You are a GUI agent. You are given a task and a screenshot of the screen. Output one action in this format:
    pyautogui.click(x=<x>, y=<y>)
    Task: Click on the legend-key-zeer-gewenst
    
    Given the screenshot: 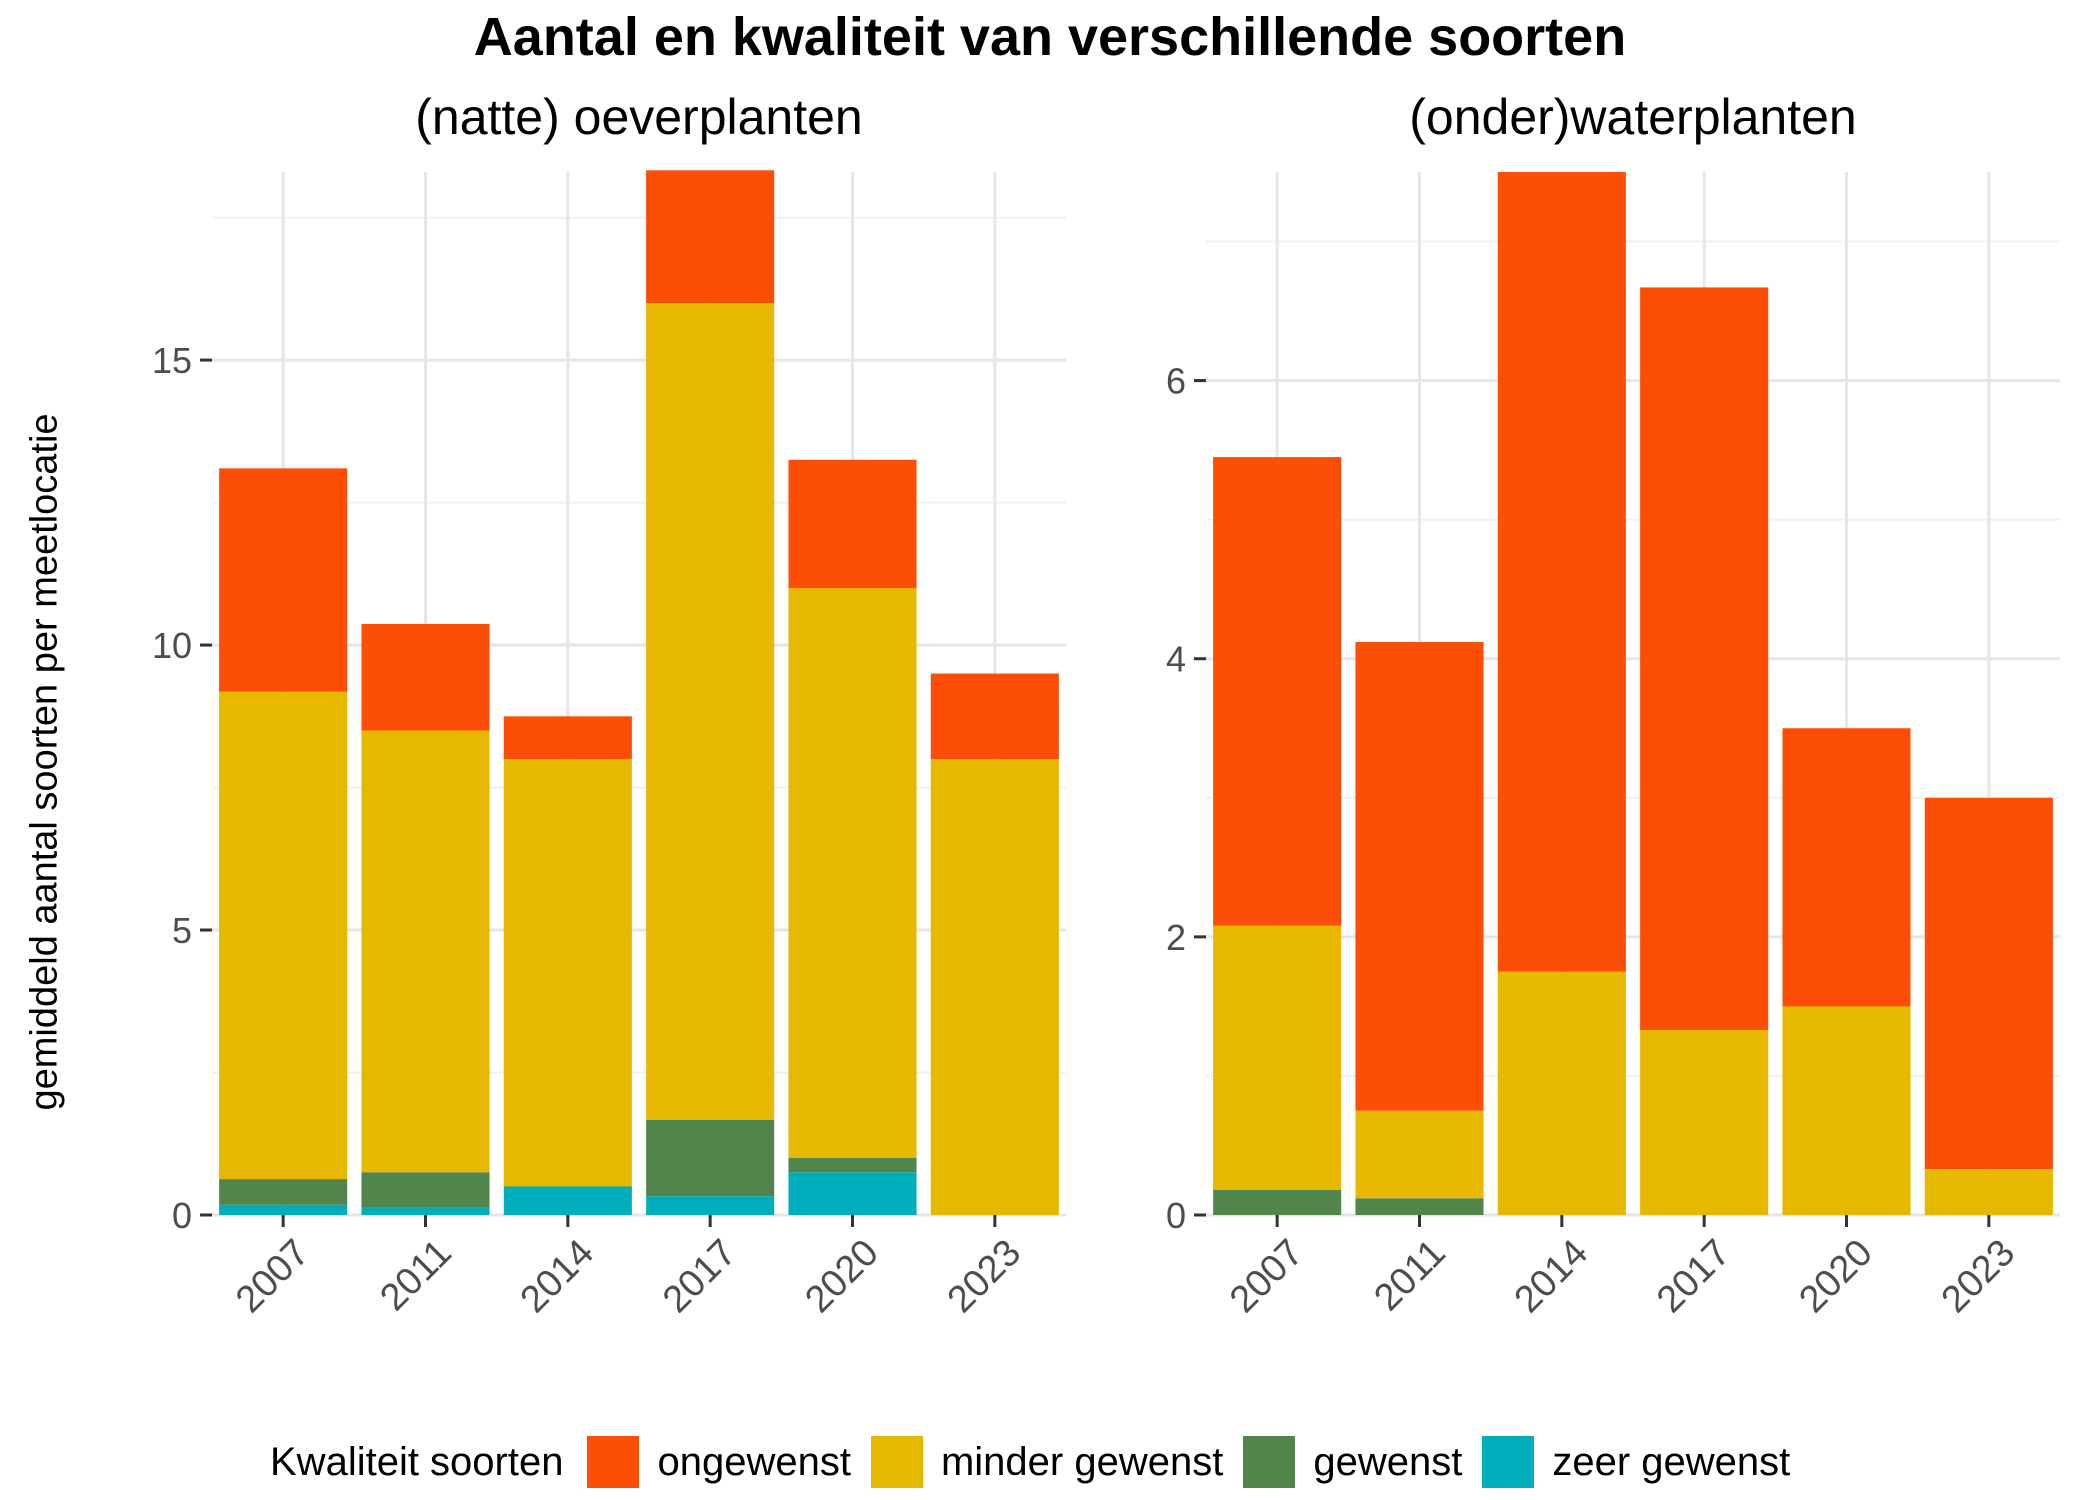 What is the action you would take?
    pyautogui.click(x=1508, y=1462)
    